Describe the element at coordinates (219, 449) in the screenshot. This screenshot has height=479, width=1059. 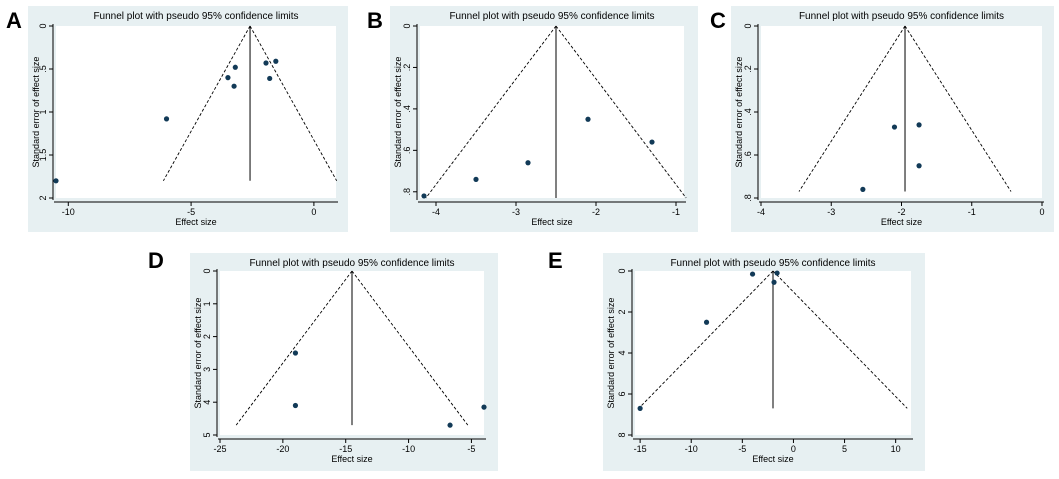
I see `x-tick-label: -25` at that location.